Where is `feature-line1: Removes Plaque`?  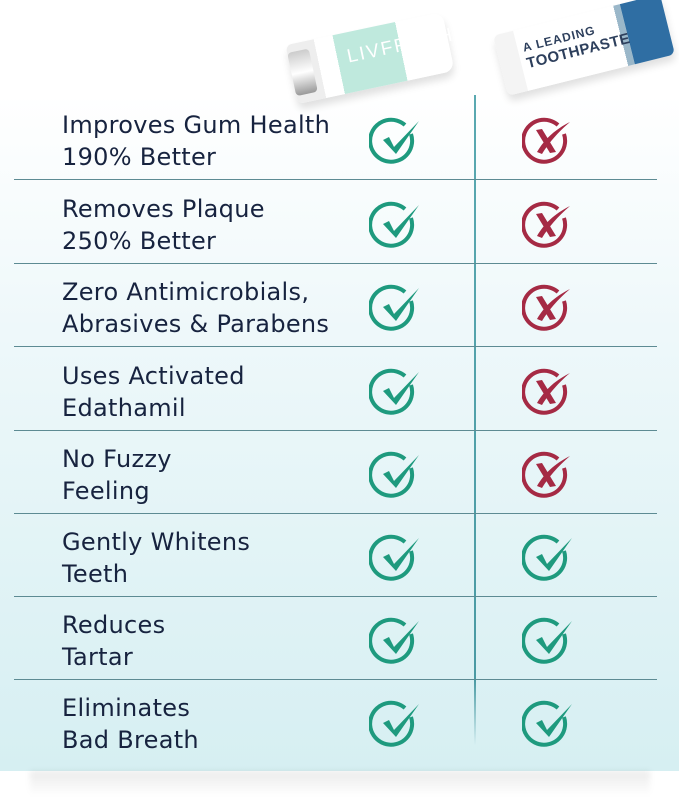
feature-line1: Removes Plaque is located at coordinates (163, 209).